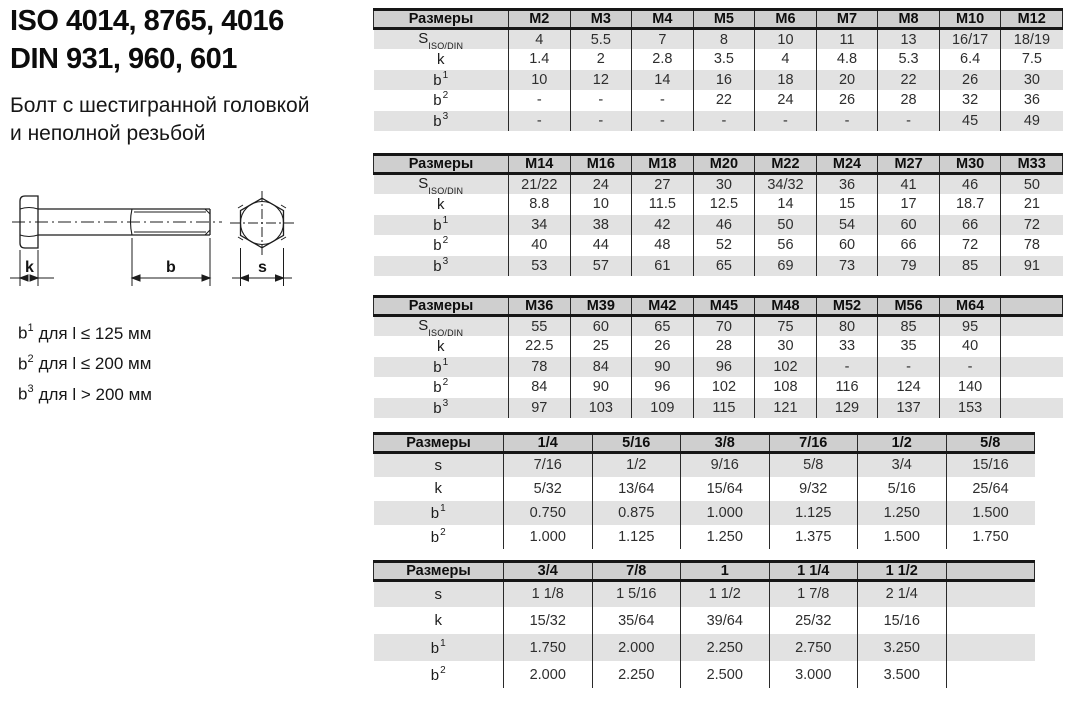 This screenshot has width=1067, height=720. What do you see at coordinates (969, 100) in the screenshot?
I see `value-cell: 32` at bounding box center [969, 100].